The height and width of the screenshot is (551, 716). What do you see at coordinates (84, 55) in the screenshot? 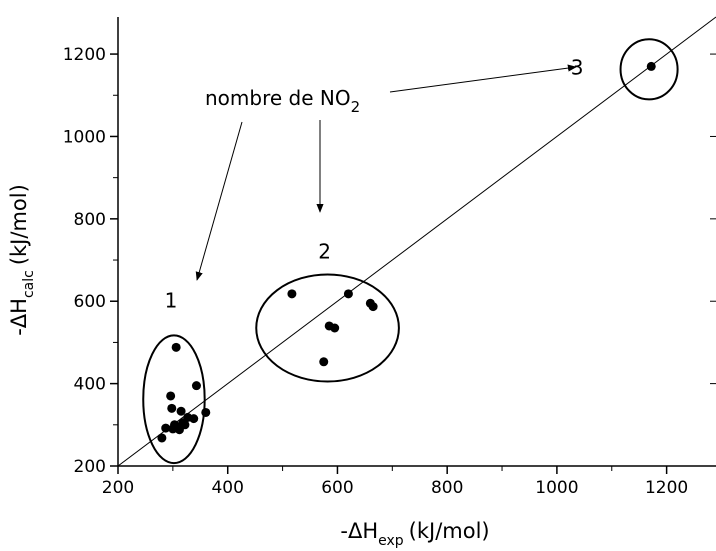
I see `y-tick-label: 1200` at bounding box center [84, 55].